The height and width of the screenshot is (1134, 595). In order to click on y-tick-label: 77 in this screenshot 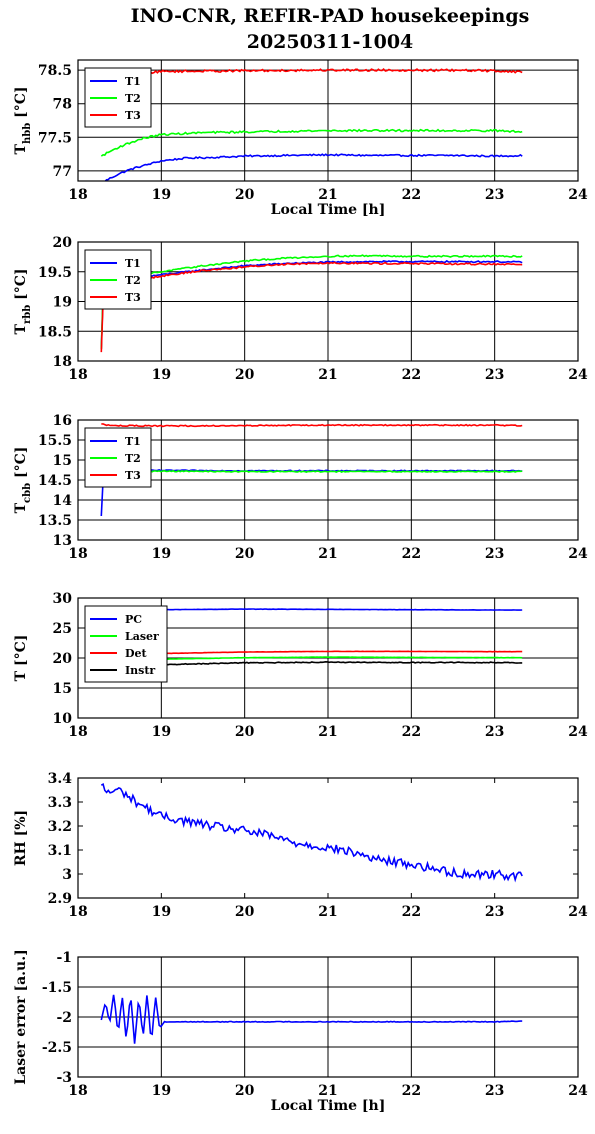, I will do `click(62, 172)`.